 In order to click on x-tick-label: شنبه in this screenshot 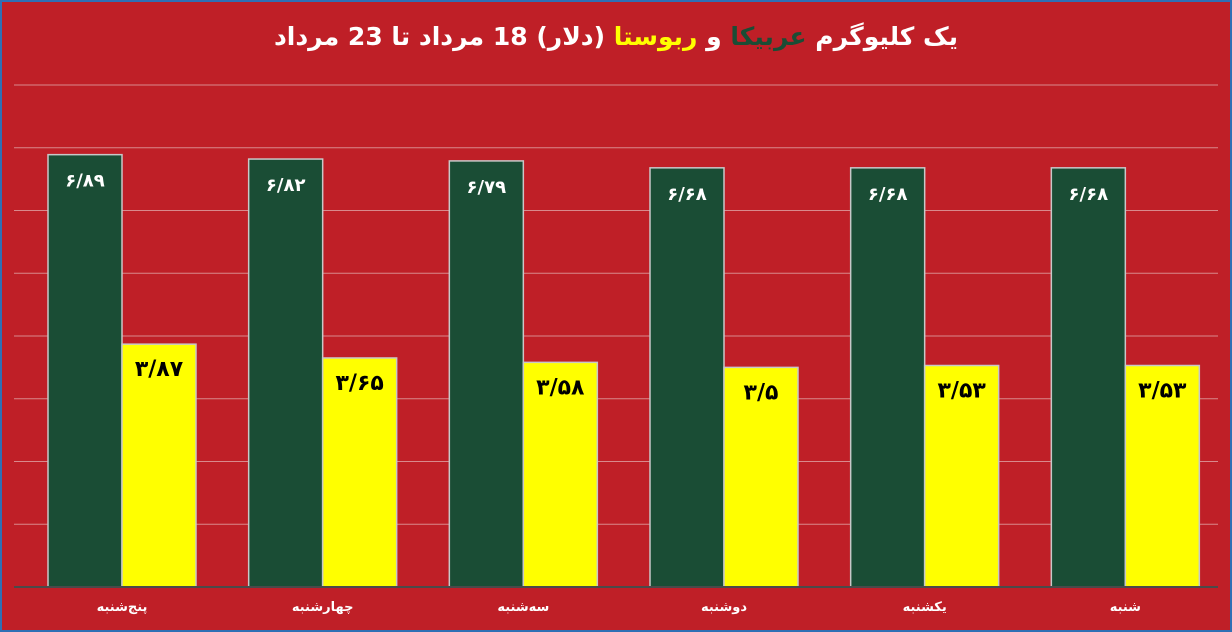, I will do `click(1125, 607)`.